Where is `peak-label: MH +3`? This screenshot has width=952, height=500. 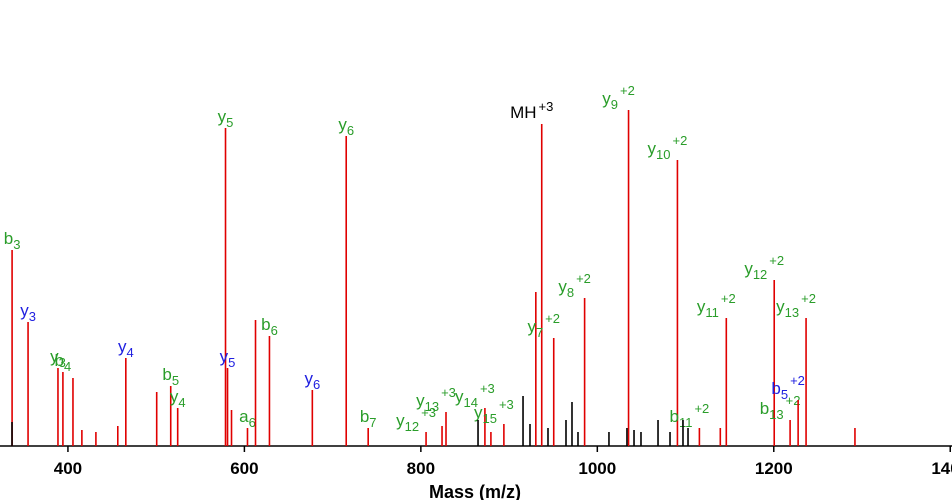
peak-label: MH +3 is located at coordinates (531, 110).